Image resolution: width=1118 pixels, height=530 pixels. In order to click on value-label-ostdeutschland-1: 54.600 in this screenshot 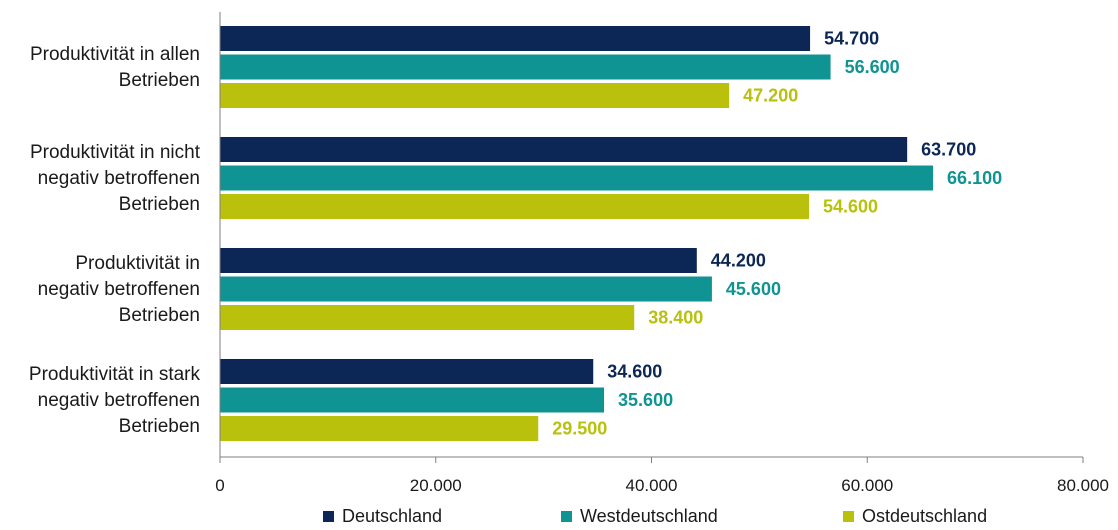, I will do `click(850, 207)`.